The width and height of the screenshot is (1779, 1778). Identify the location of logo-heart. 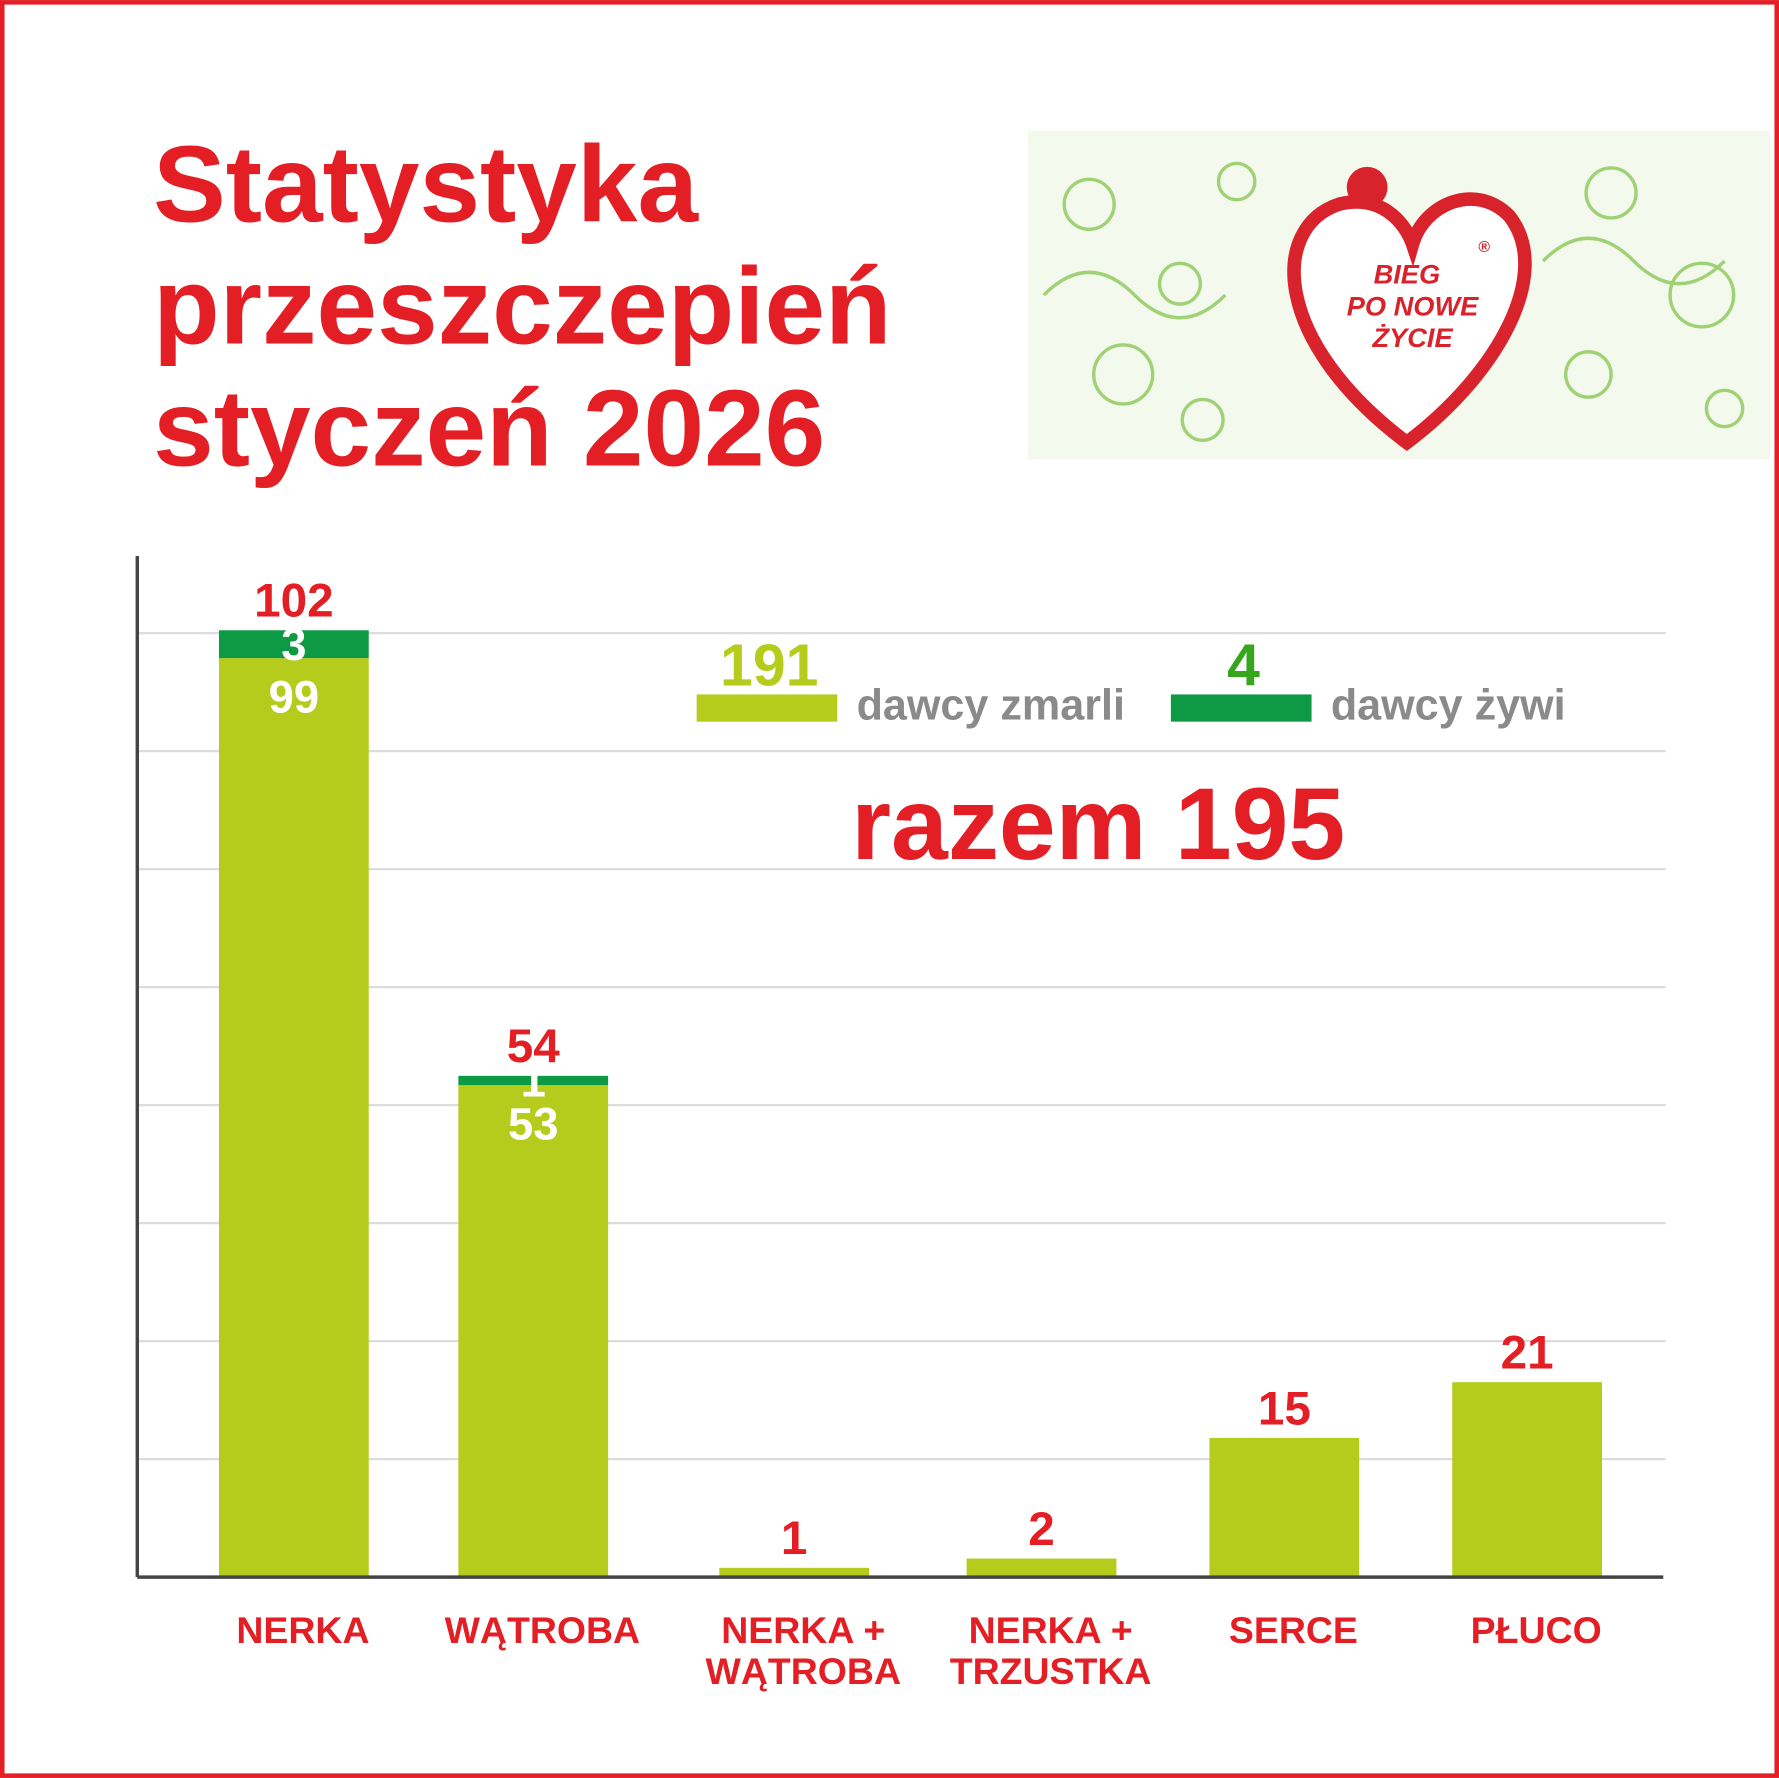
(1409, 322).